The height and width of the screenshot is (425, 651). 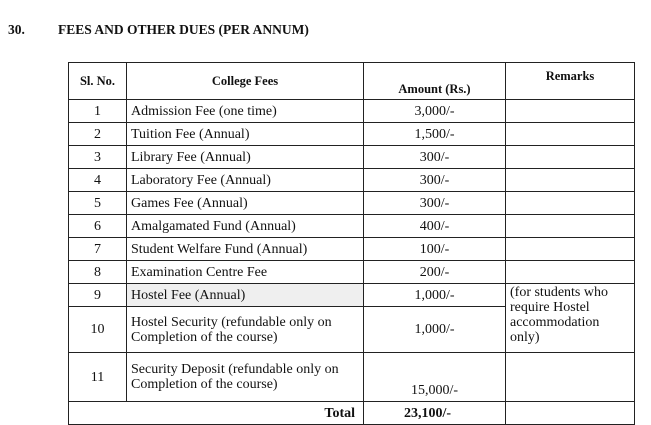 What do you see at coordinates (570, 81) in the screenshot?
I see `header-remarks: Remarks` at bounding box center [570, 81].